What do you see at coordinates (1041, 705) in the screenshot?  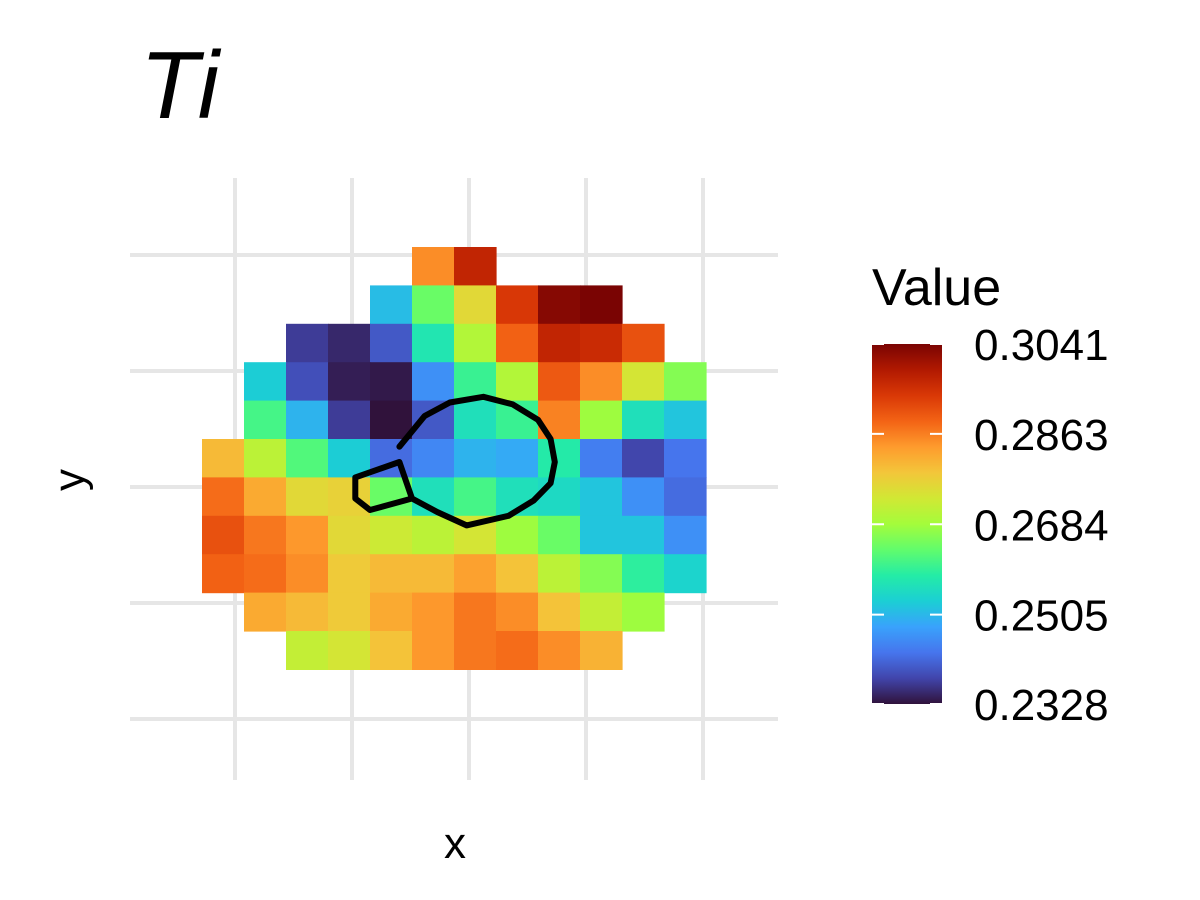 I see `legend-tick-label: 0.2328` at bounding box center [1041, 705].